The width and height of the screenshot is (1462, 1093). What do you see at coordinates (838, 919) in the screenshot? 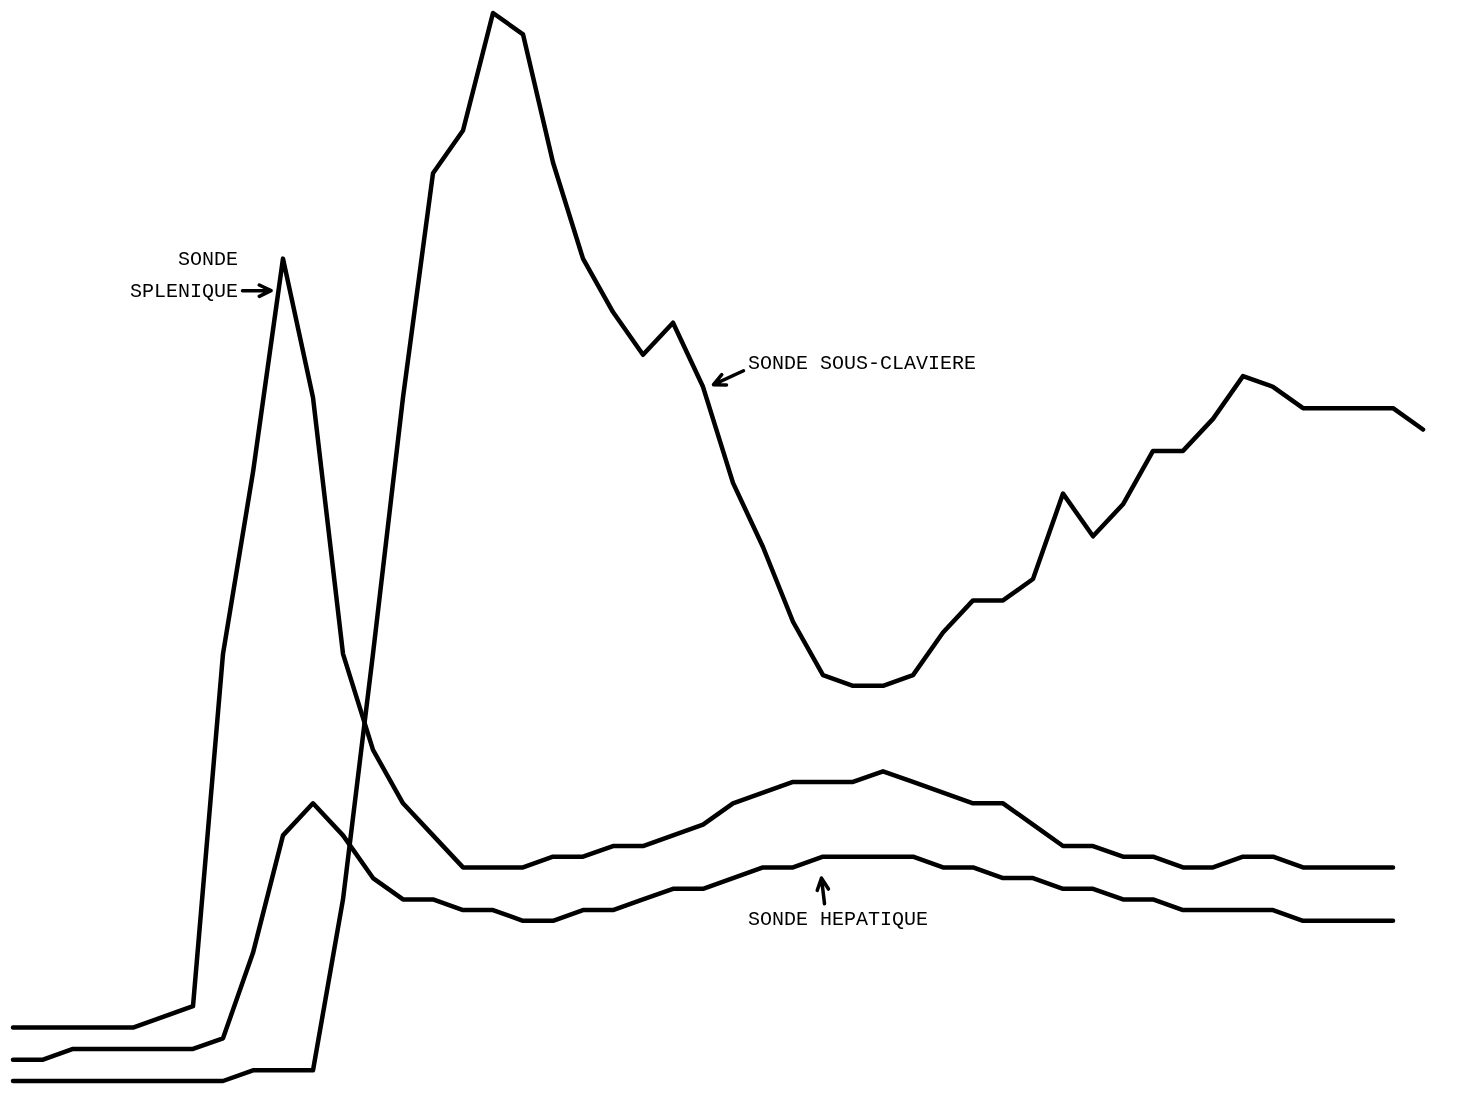
I see `legend-label: SONDE HEPATIQUE` at bounding box center [838, 919].